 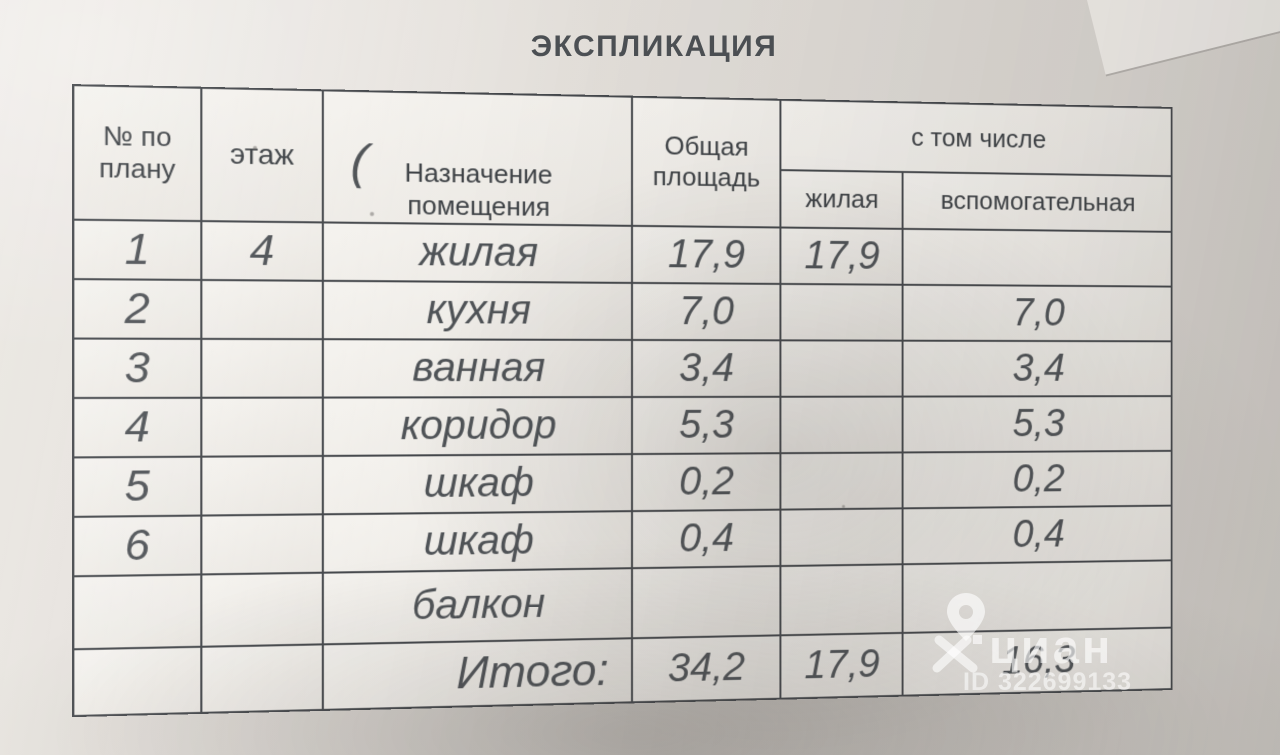 I want to click on col-header-purpose: ( Назначение помещения, so click(x=477, y=158).